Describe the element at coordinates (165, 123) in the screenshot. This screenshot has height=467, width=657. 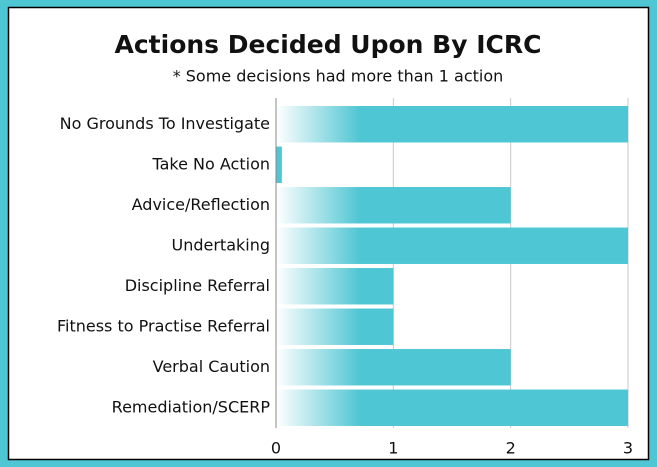
I see `y-tick-label: No Grounds To Investigate` at that location.